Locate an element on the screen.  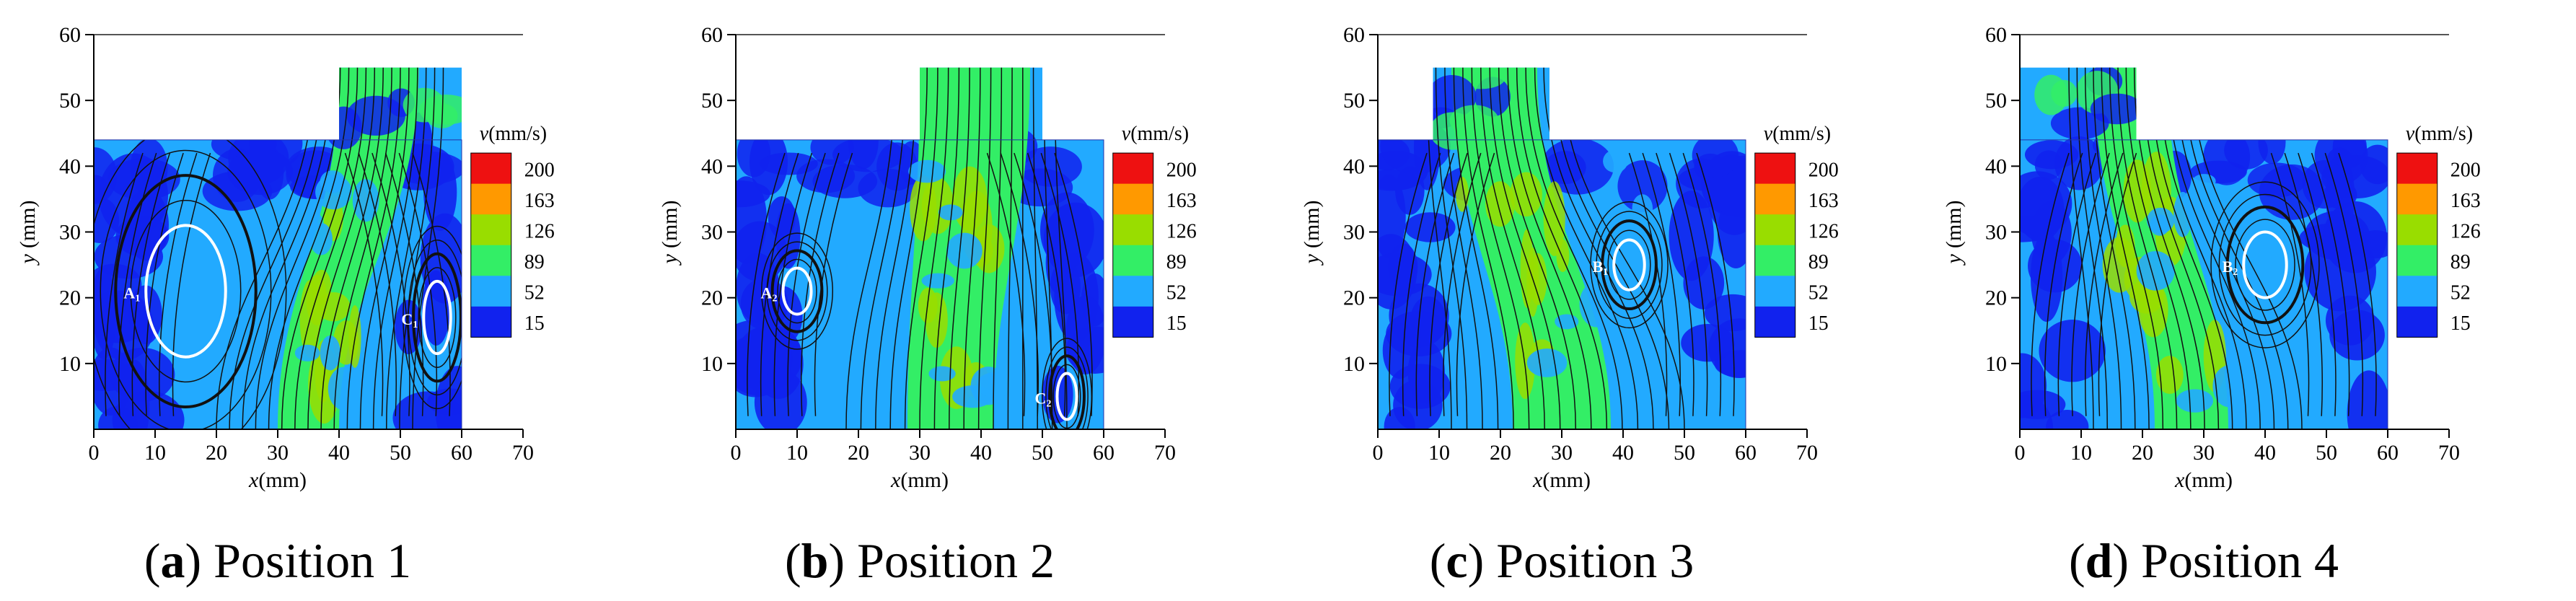
caption-title: Position 4 is located at coordinates (2240, 560).